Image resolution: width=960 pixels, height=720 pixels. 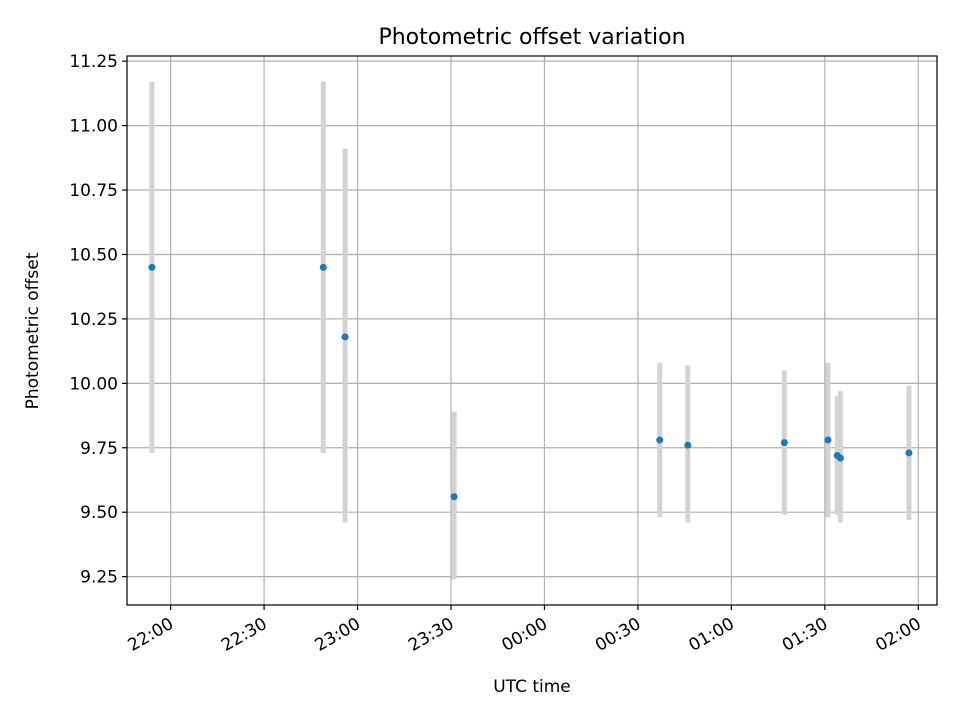 What do you see at coordinates (525, 635) in the screenshot?
I see `x-tick-label: 00:00` at bounding box center [525, 635].